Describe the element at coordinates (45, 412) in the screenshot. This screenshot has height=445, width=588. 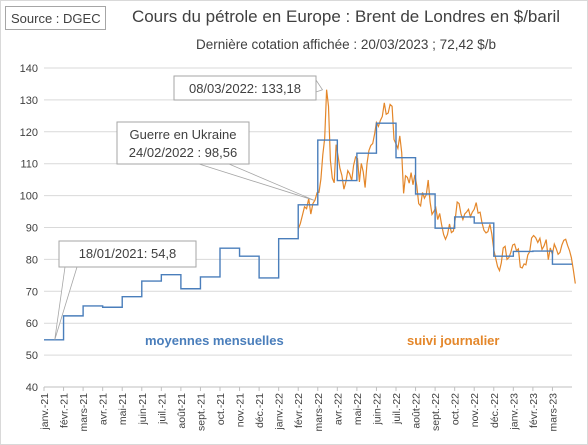
I see `x-tick-label: janv.-21` at that location.